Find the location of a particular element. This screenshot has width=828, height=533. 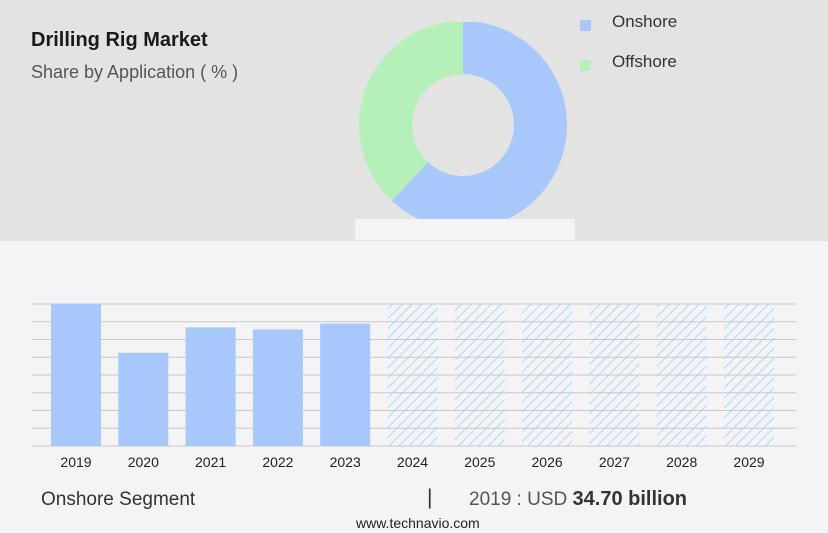

value-amount: 34.70 billion is located at coordinates (629, 499).